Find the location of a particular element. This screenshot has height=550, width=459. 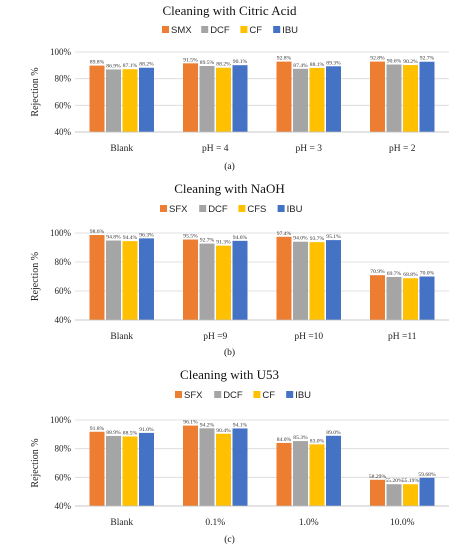

data-label: 86.9% is located at coordinates (113, 66).